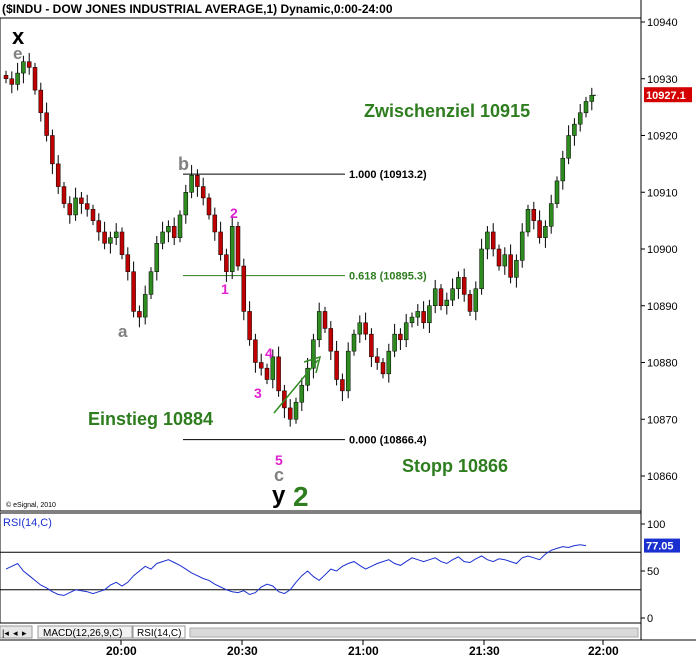 This screenshot has width=696, height=660. What do you see at coordinates (297, 384) in the screenshot?
I see `trend-arrow` at bounding box center [297, 384].